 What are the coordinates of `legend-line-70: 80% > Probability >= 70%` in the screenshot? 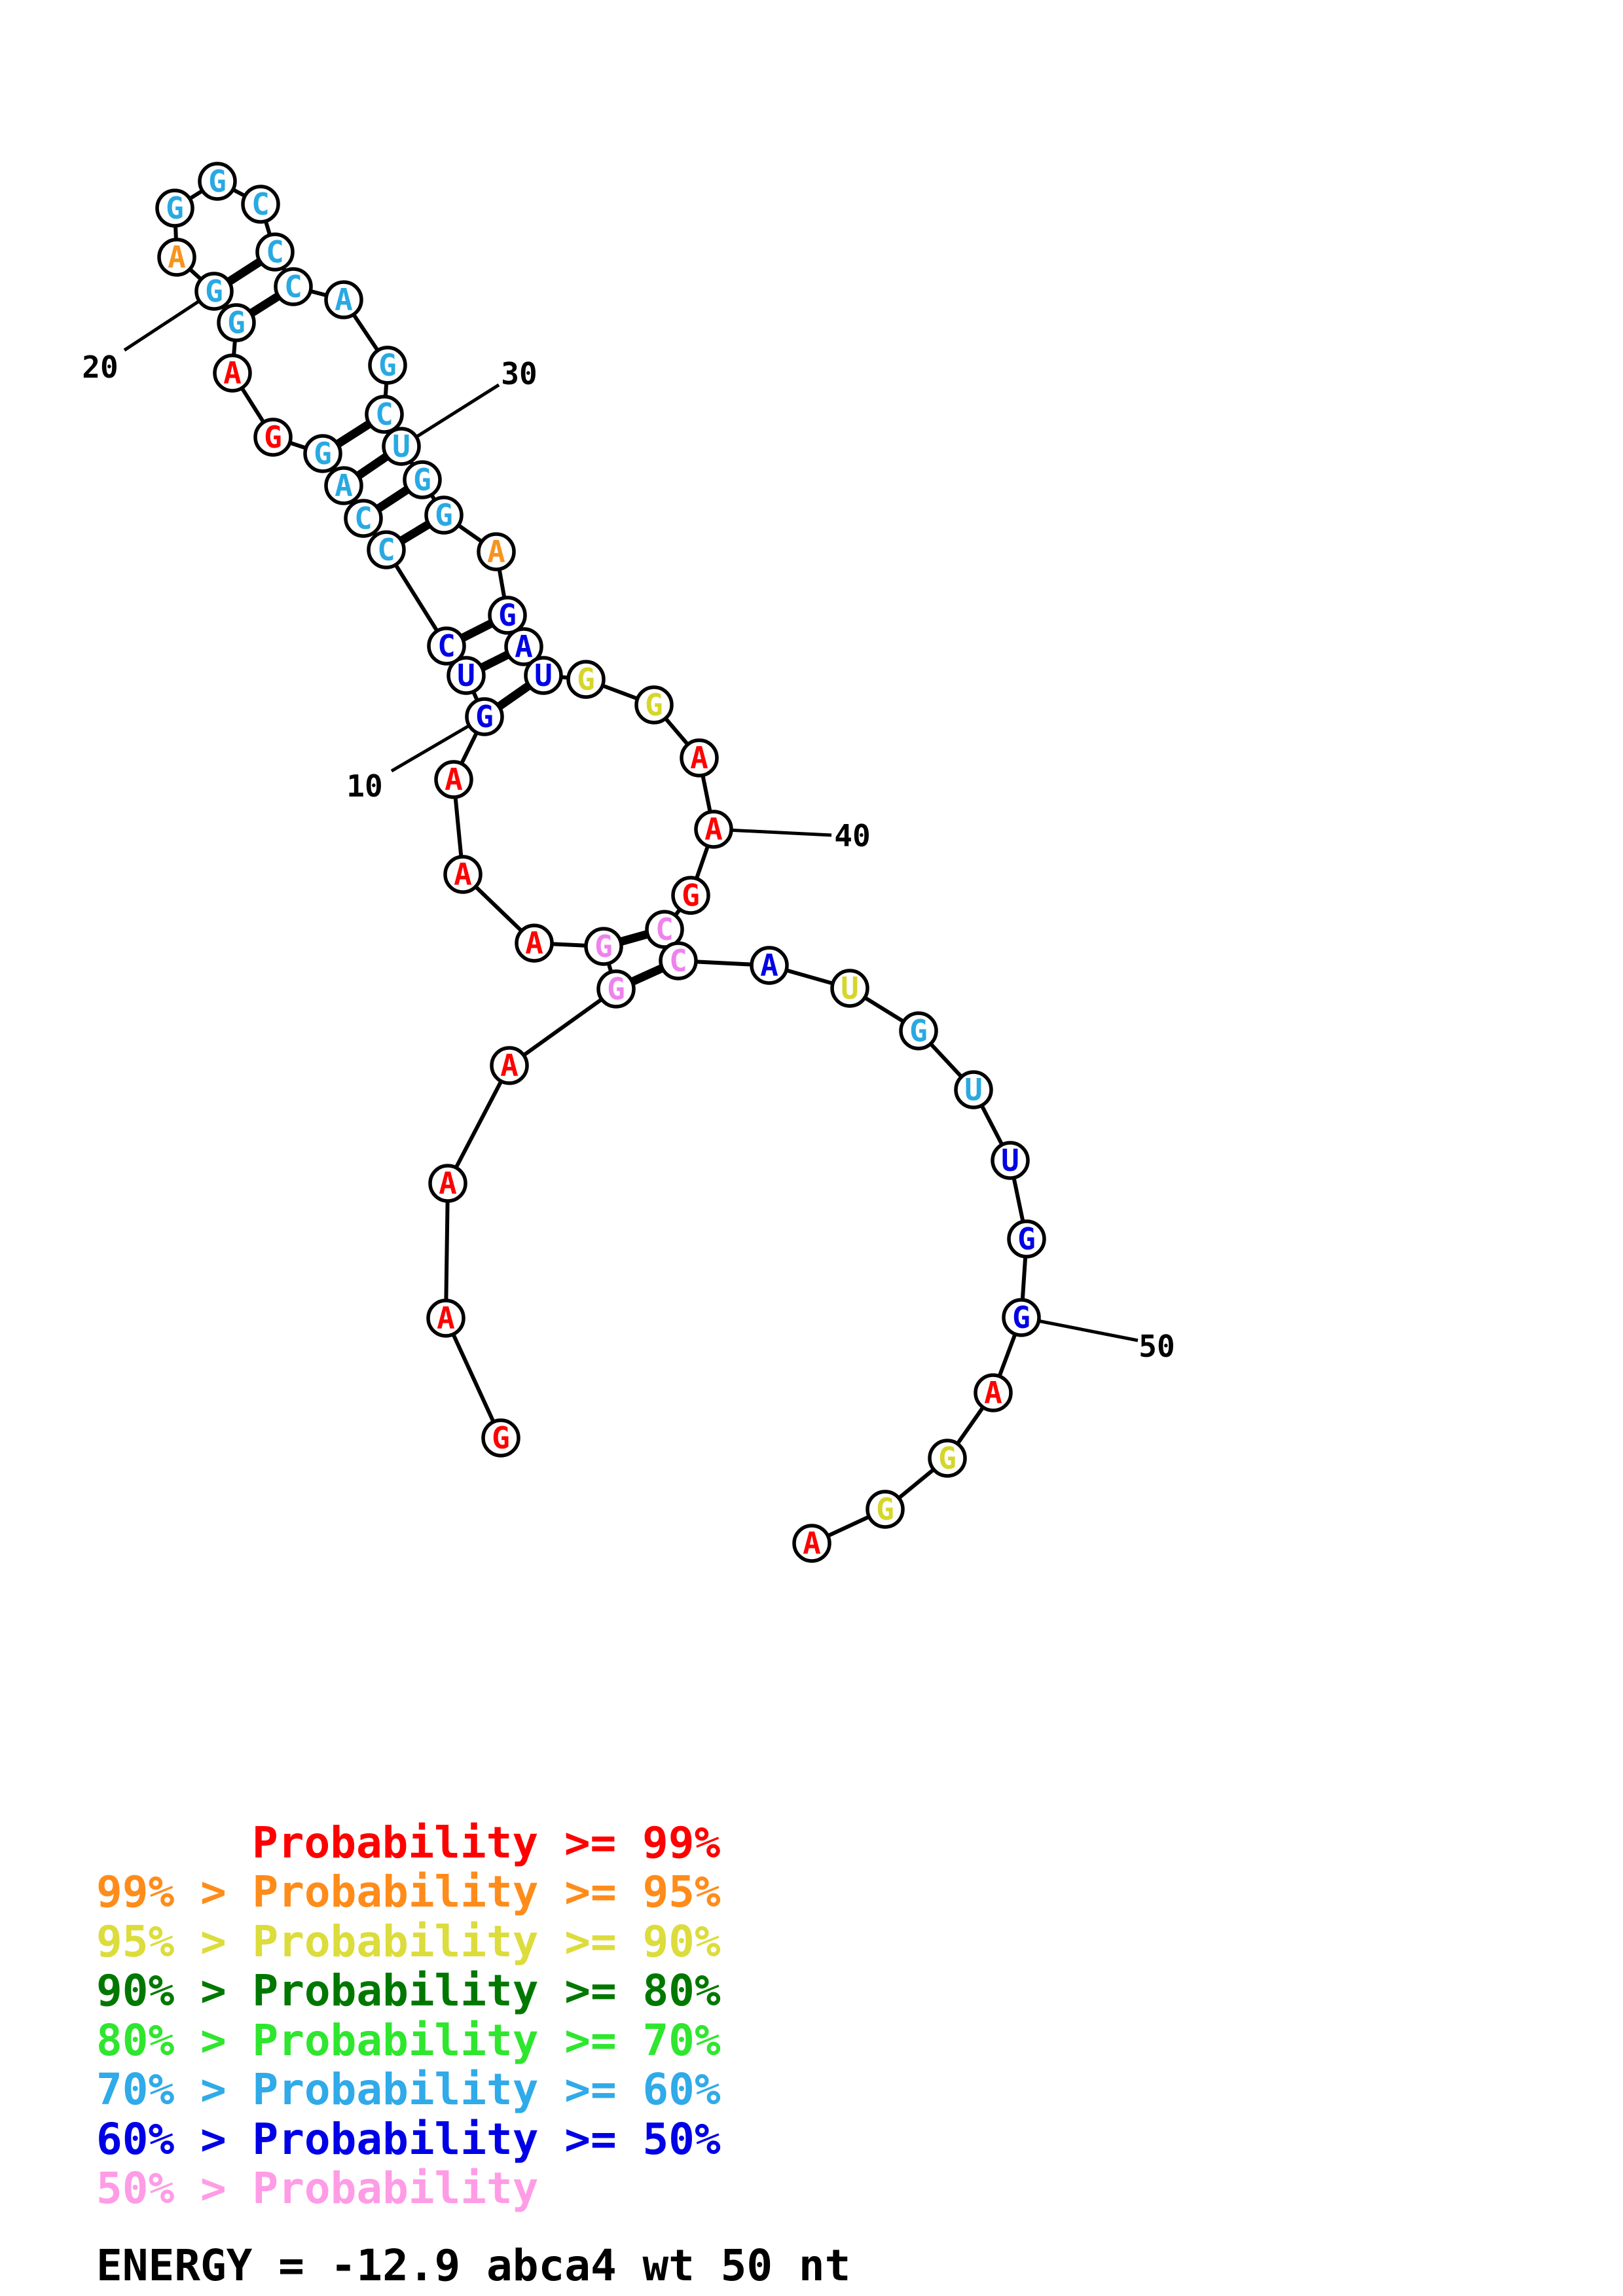 It's located at (408, 2040).